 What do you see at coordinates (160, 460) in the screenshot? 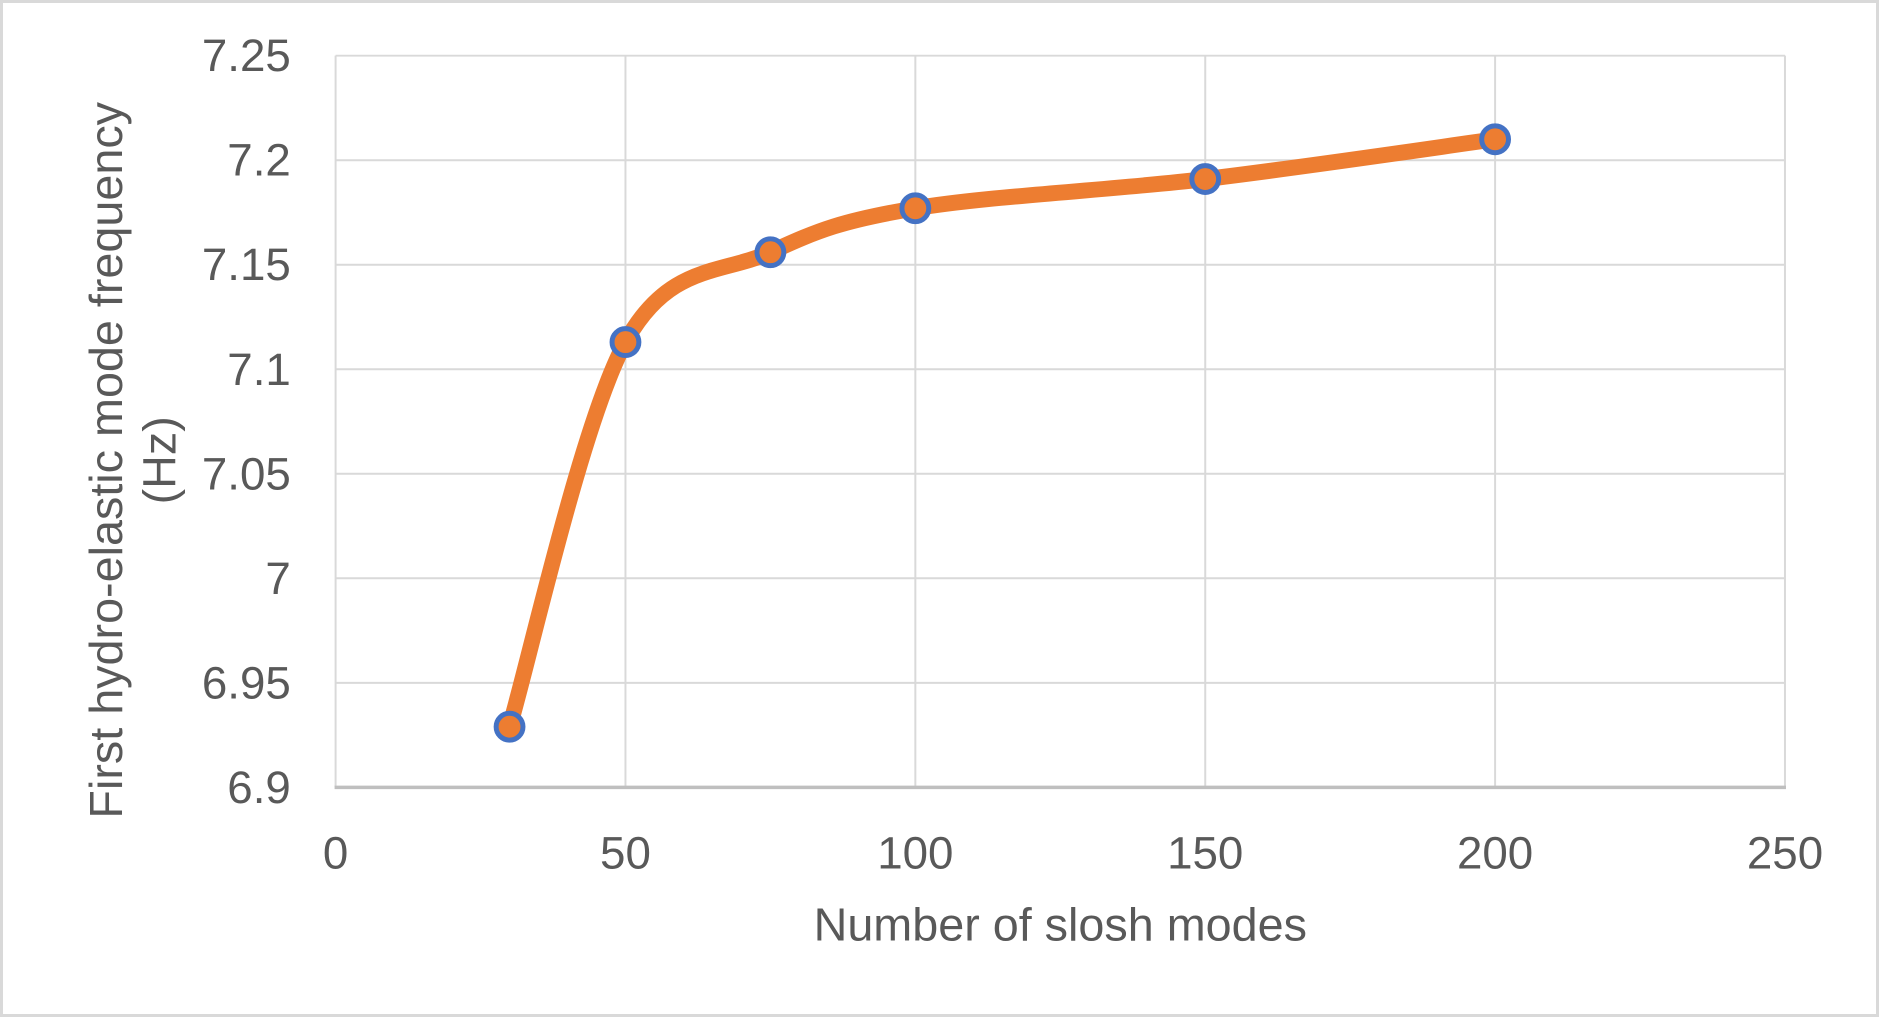
I see `y-axis-title-line2: (Hz)` at bounding box center [160, 460].